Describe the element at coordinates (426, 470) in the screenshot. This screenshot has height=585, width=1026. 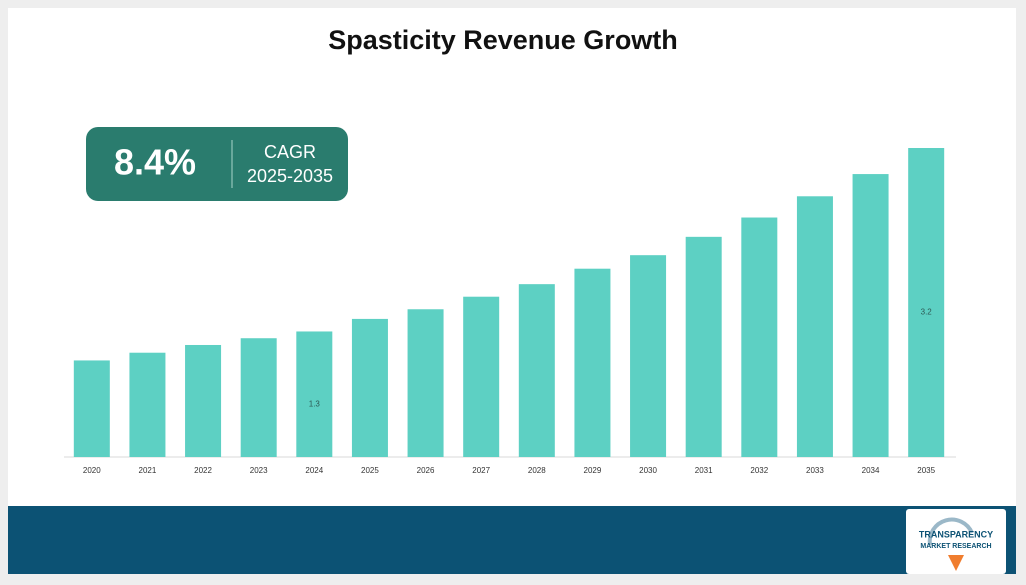
I see `x-tick-label: 2026` at that location.